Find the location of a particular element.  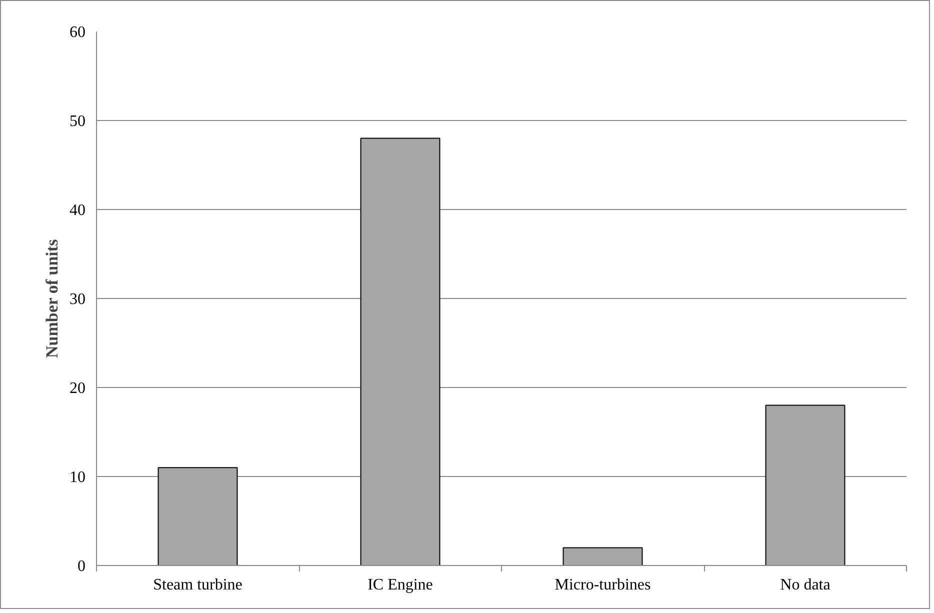

y-tick-label: 60 is located at coordinates (78, 32).